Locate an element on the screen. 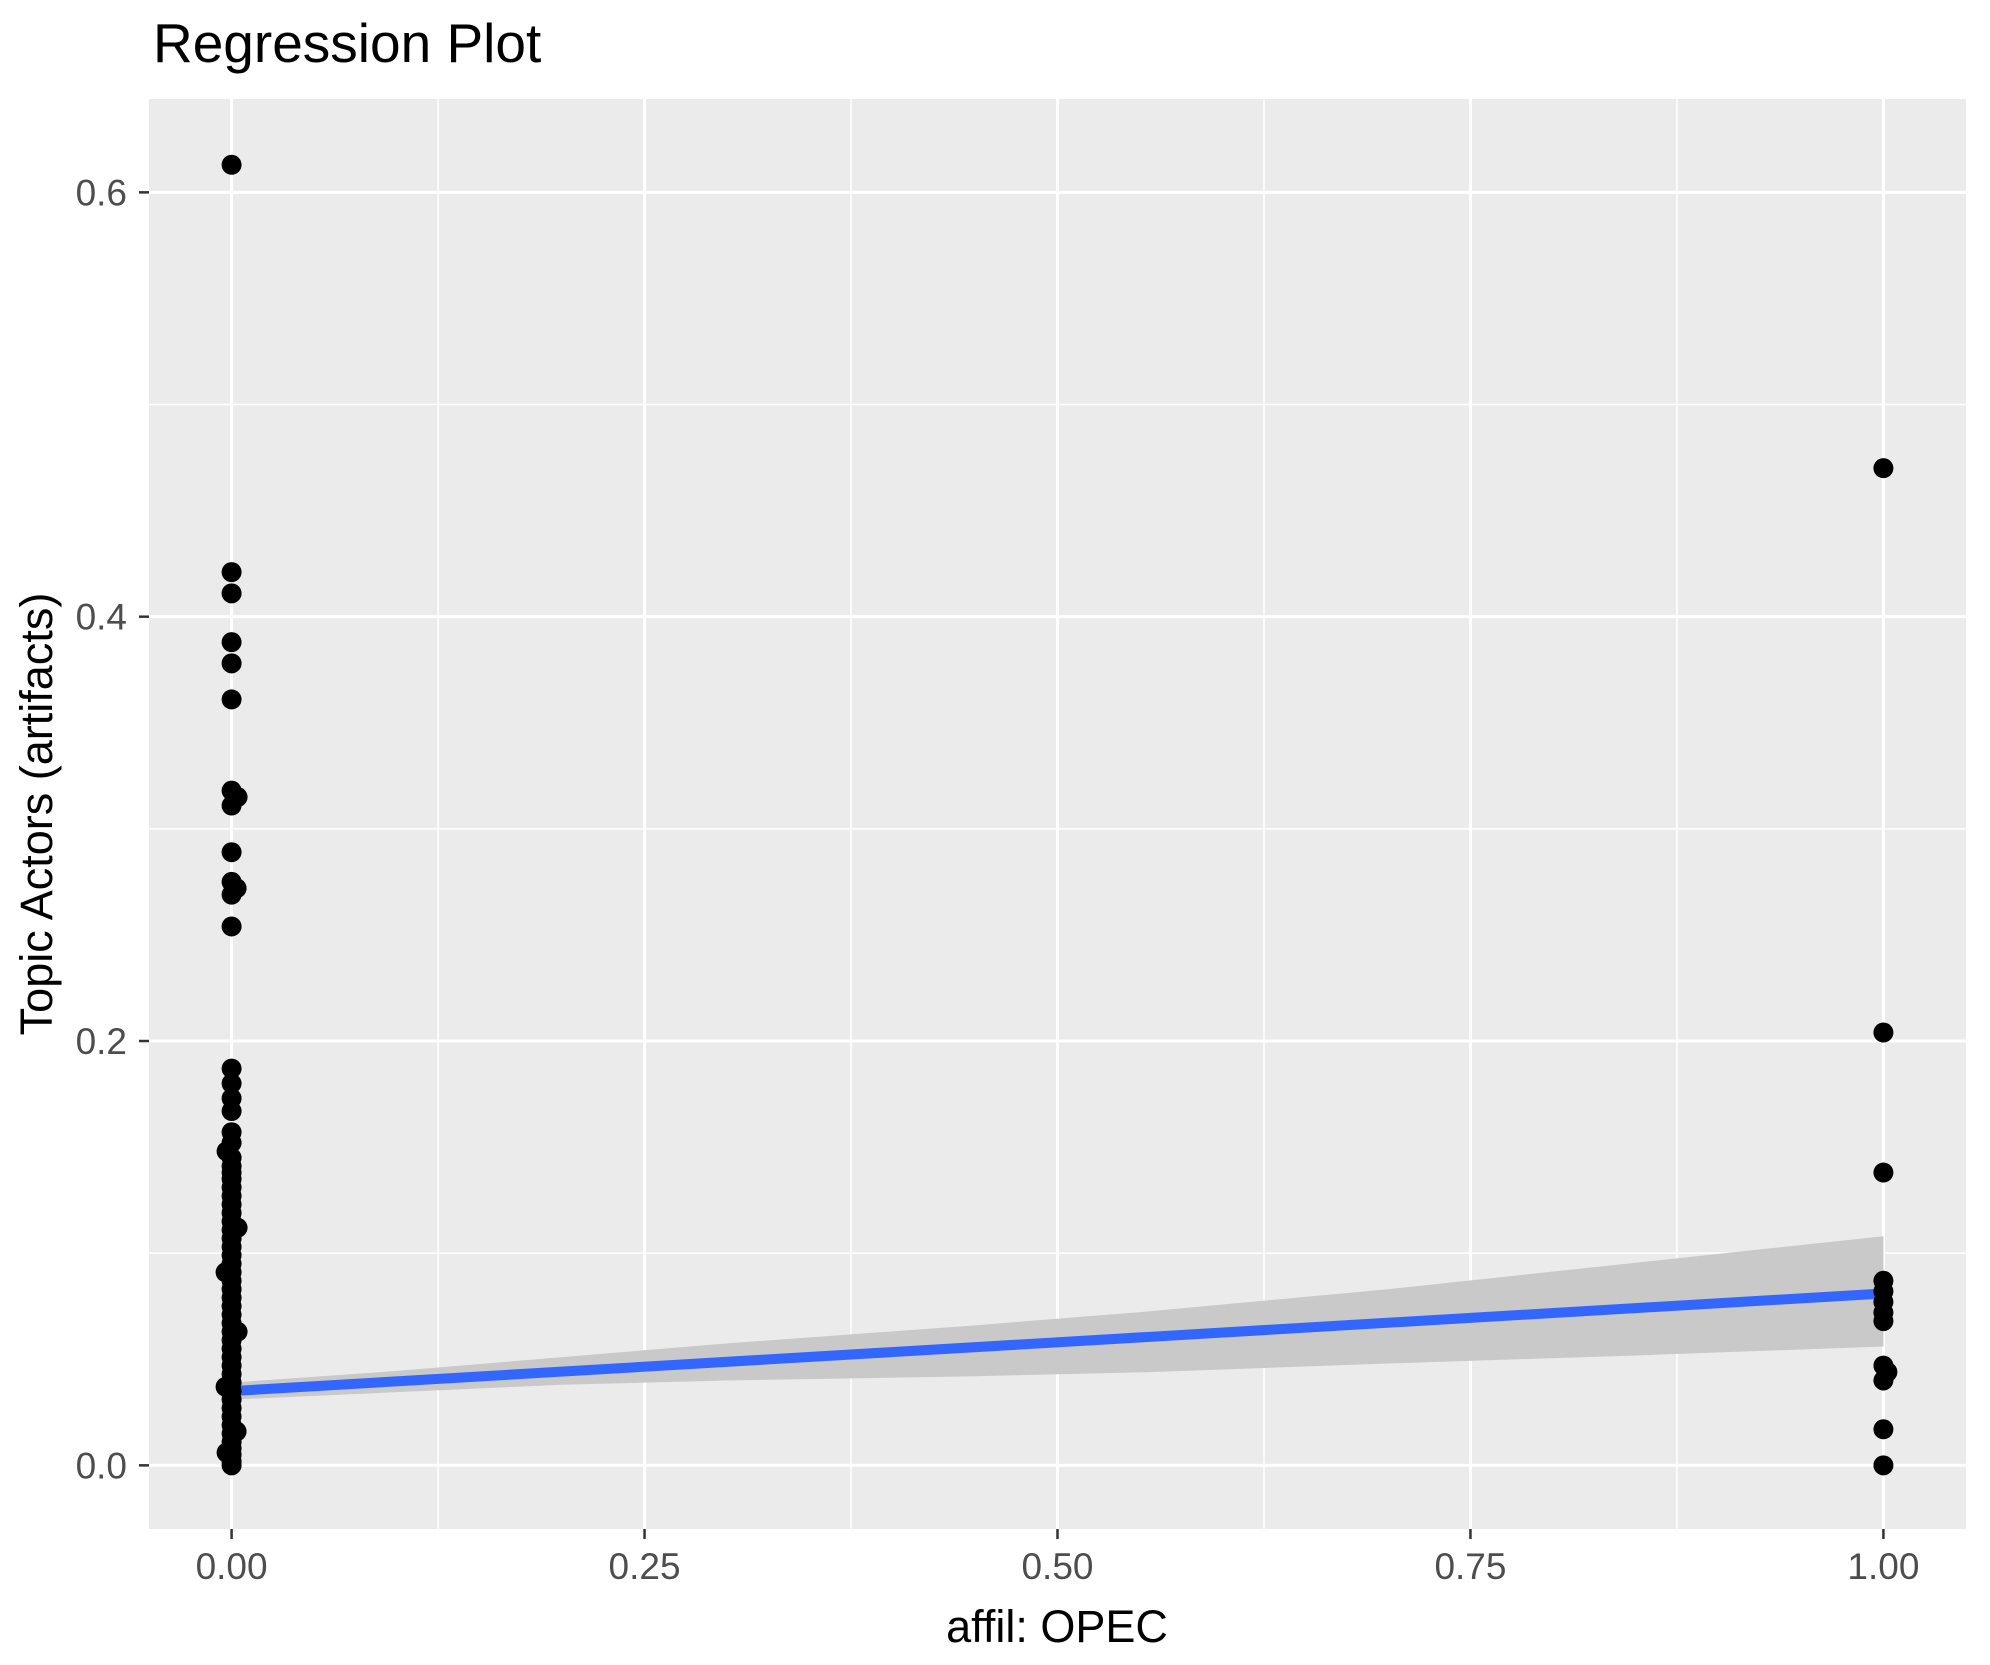  plot-title: Regression Plot is located at coordinates (347, 43).